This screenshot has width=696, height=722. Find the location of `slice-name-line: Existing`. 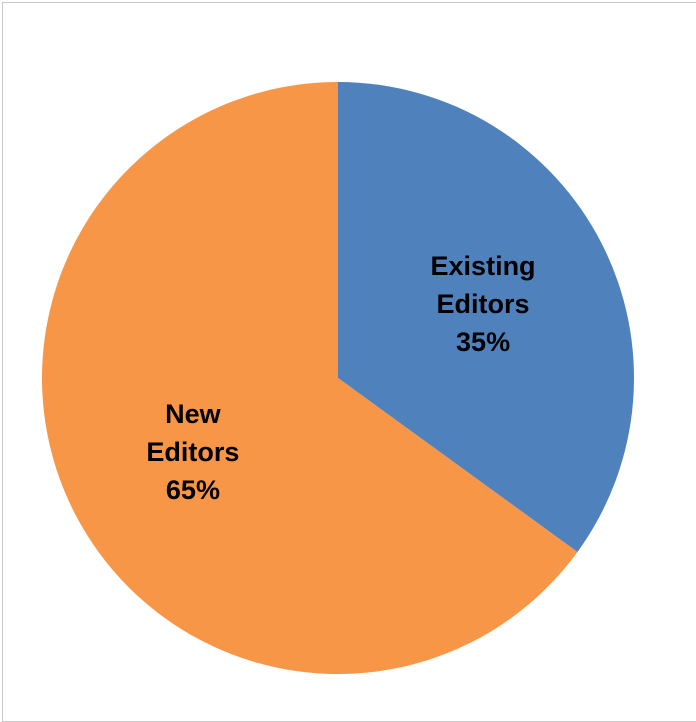

slice-name-line: Existing is located at coordinates (483, 266).